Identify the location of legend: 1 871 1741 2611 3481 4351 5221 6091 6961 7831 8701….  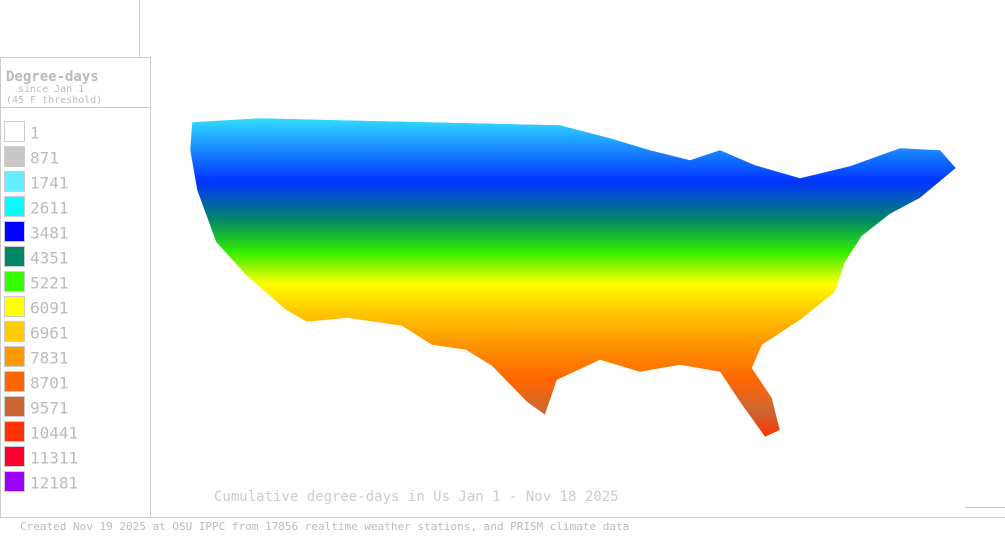
(41, 307).